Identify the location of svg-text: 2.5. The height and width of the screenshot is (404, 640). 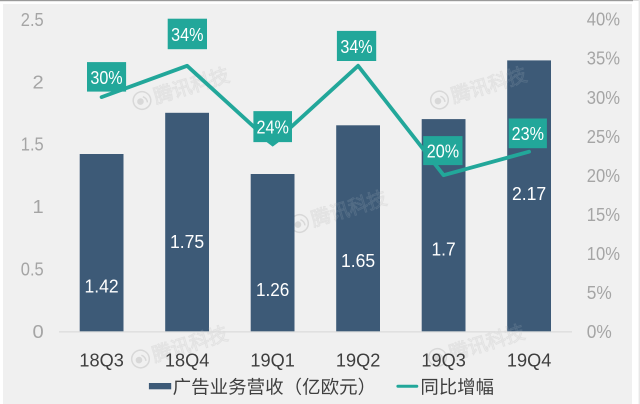
(32, 20).